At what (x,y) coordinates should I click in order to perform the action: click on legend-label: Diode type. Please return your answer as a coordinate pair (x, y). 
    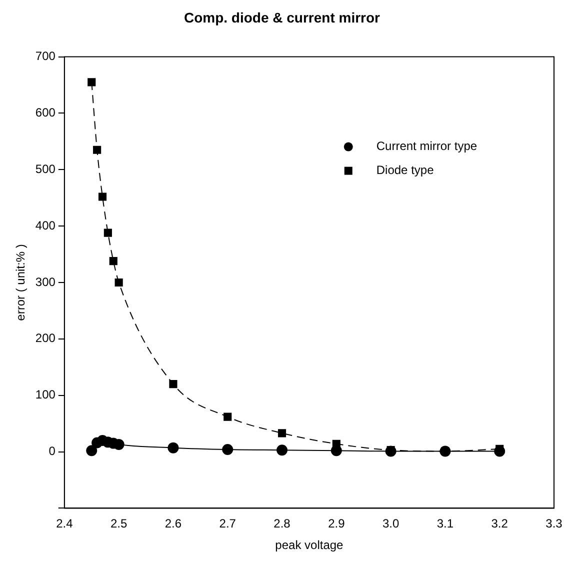
    Looking at the image, I should click on (405, 170).